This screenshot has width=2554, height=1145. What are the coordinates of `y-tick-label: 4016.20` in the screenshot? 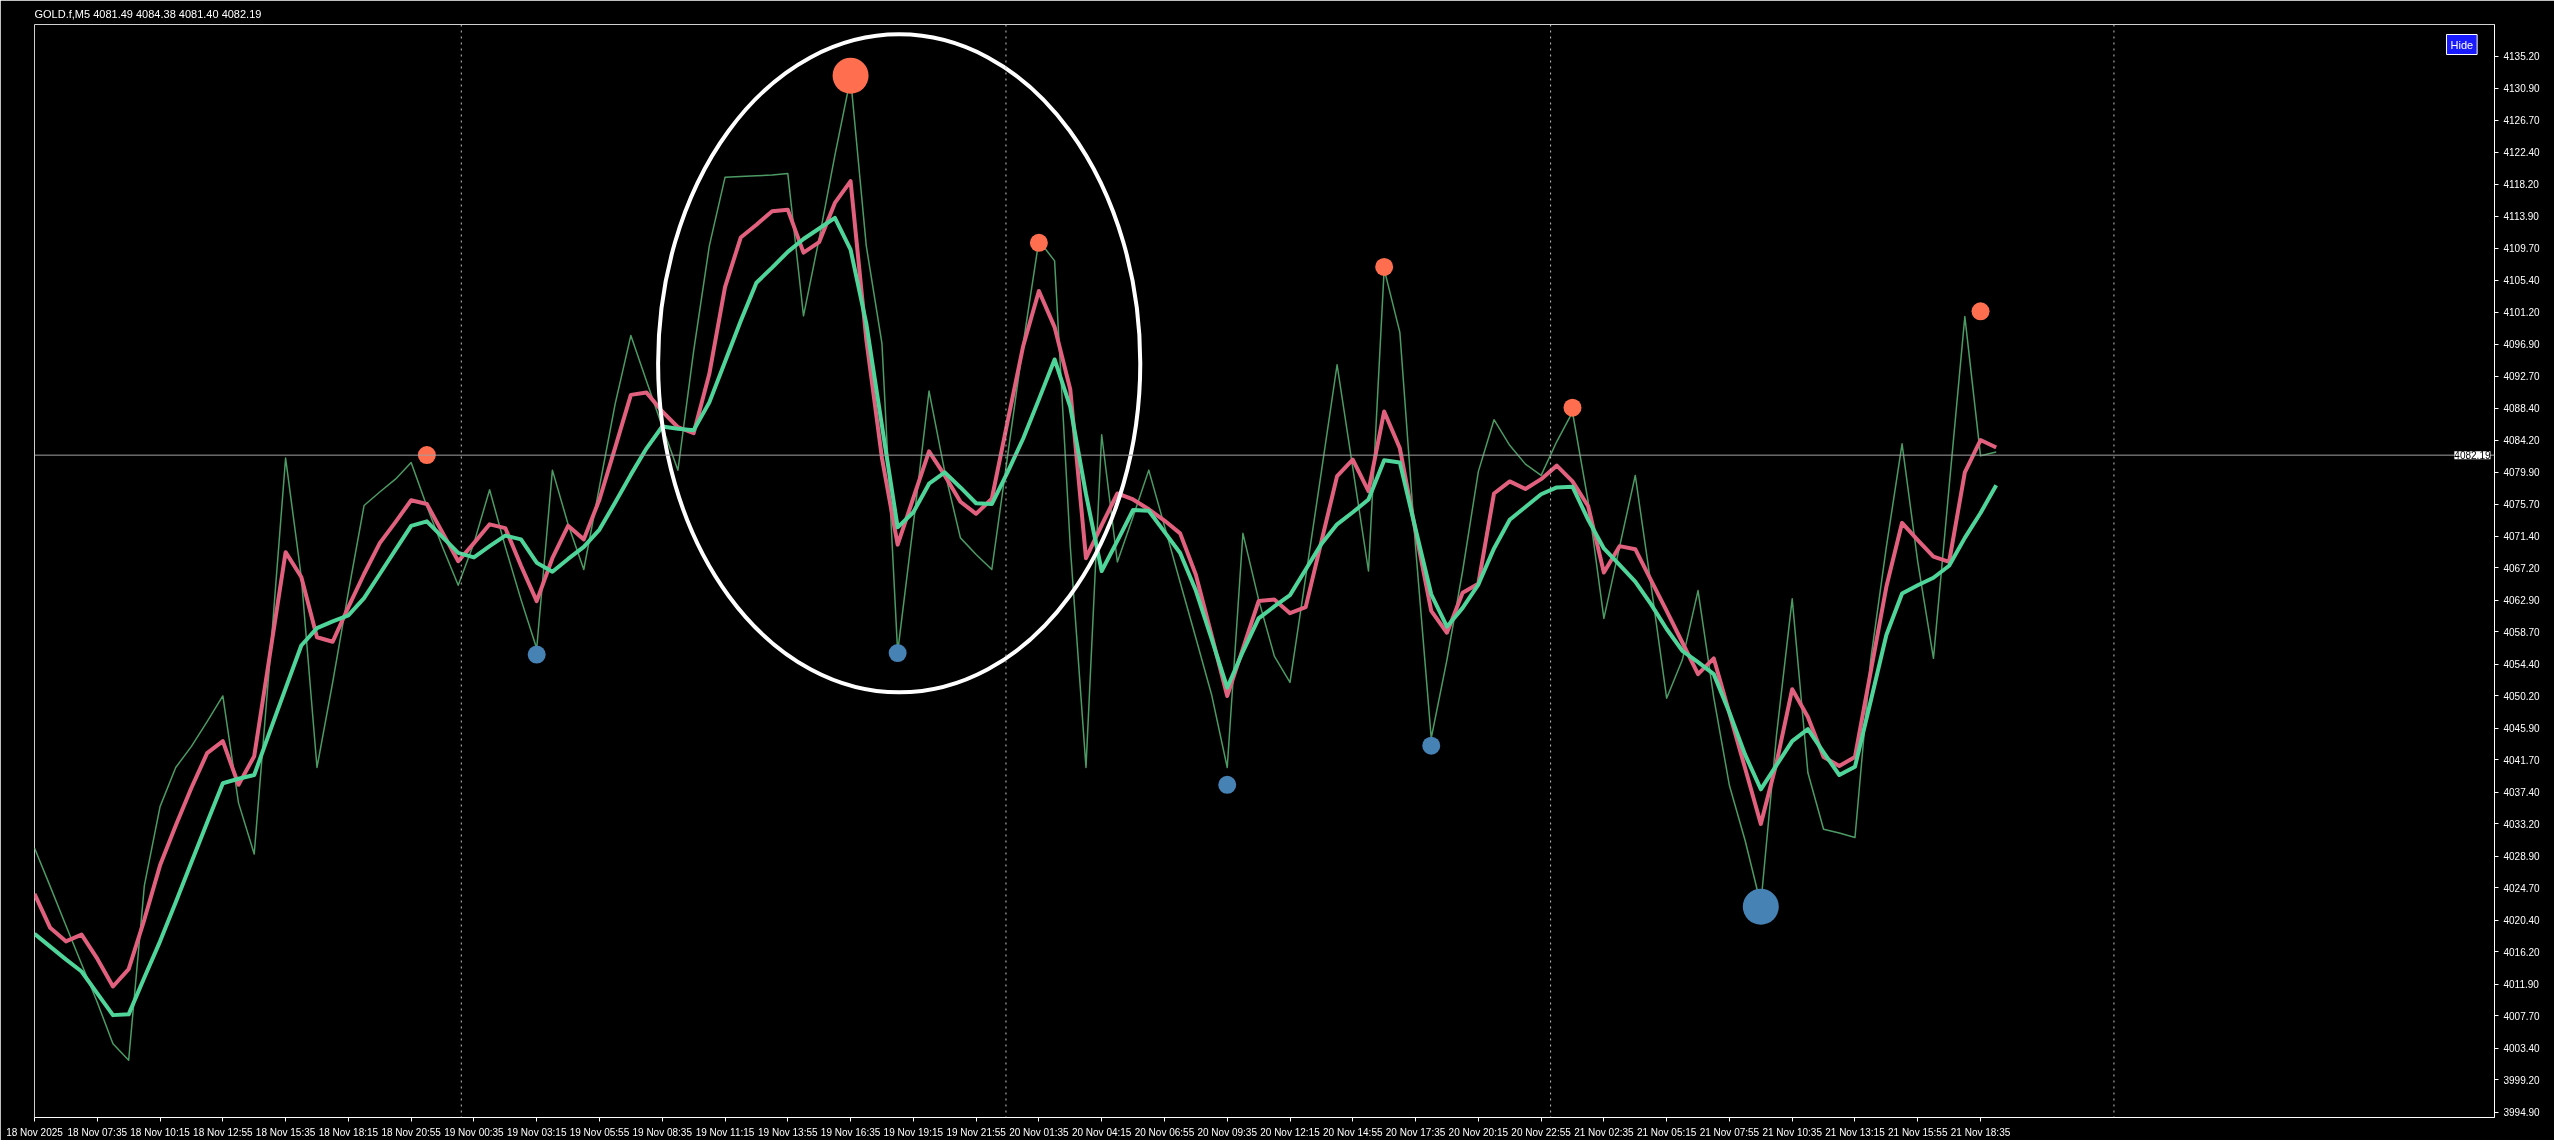 It's located at (2522, 952).